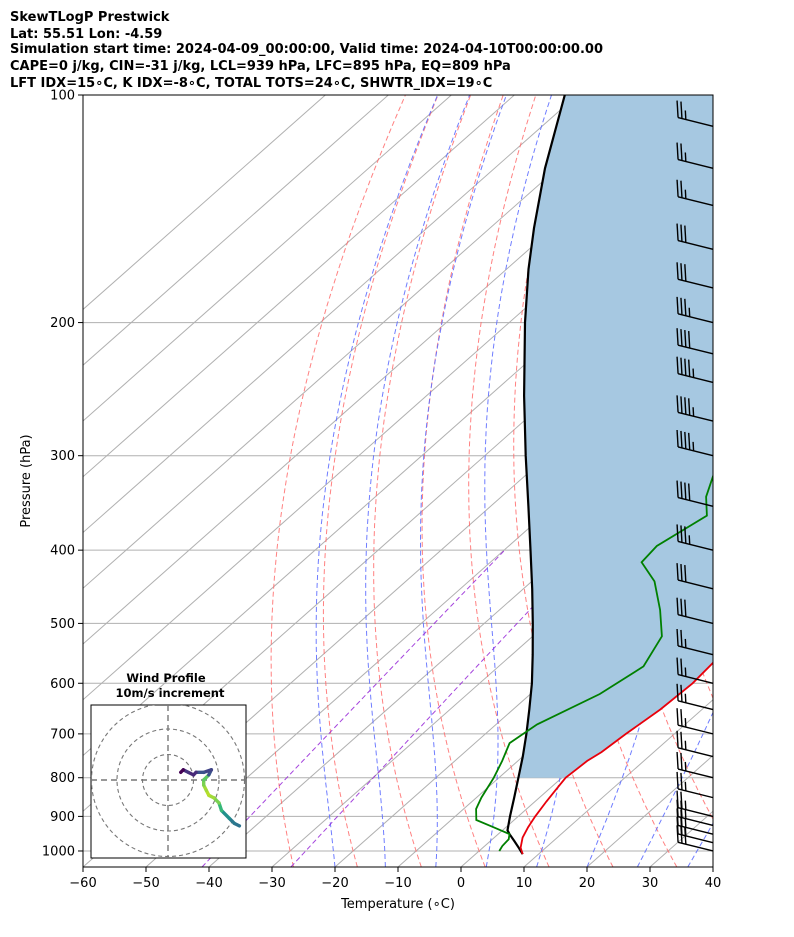 This screenshot has width=794, height=937. I want to click on dewpoint-profile-line, so click(594, 662).